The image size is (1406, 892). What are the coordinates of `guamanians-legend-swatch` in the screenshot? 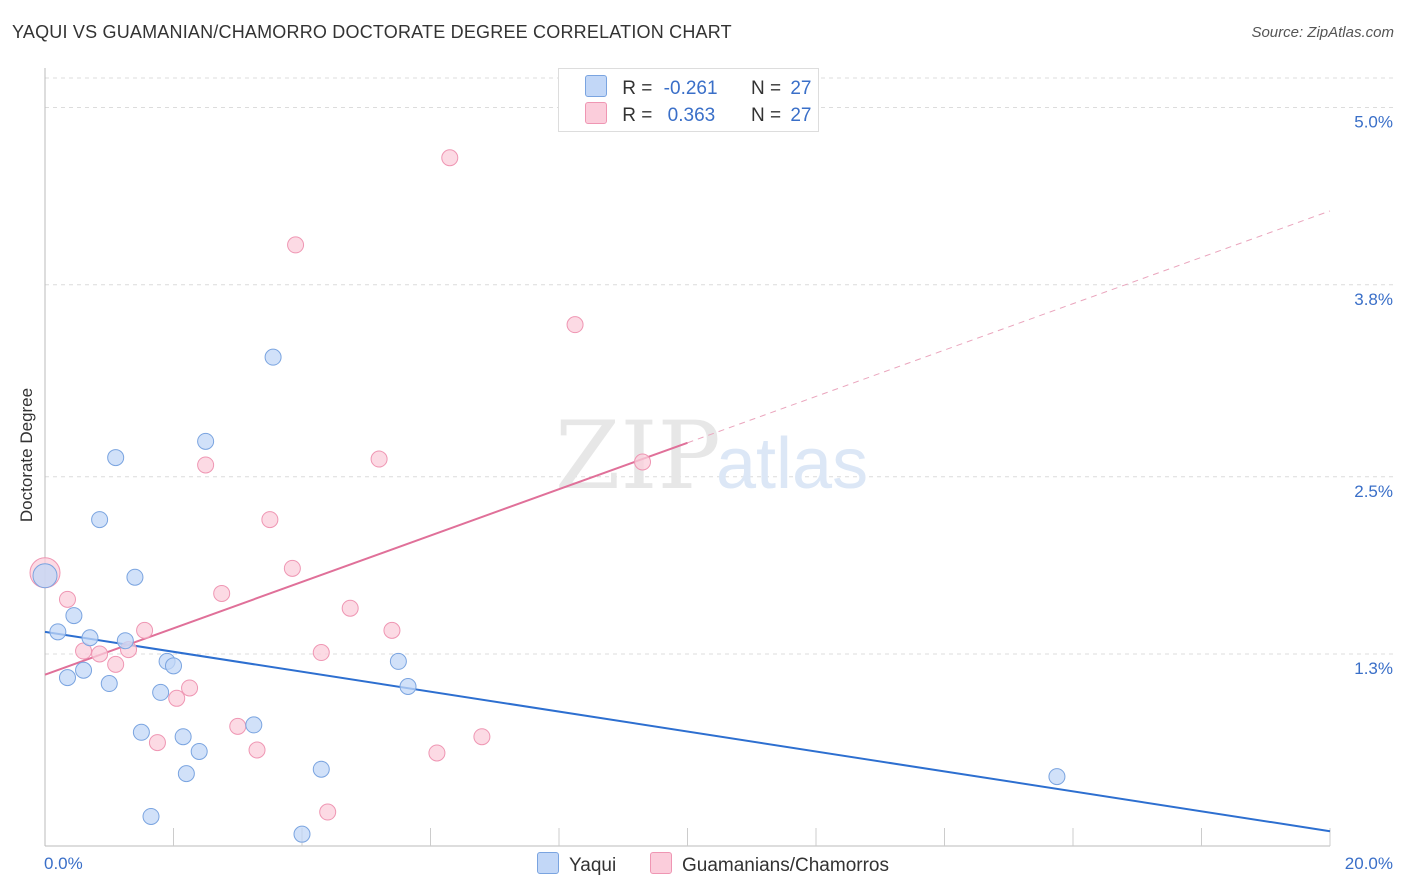 It's located at (661, 863).